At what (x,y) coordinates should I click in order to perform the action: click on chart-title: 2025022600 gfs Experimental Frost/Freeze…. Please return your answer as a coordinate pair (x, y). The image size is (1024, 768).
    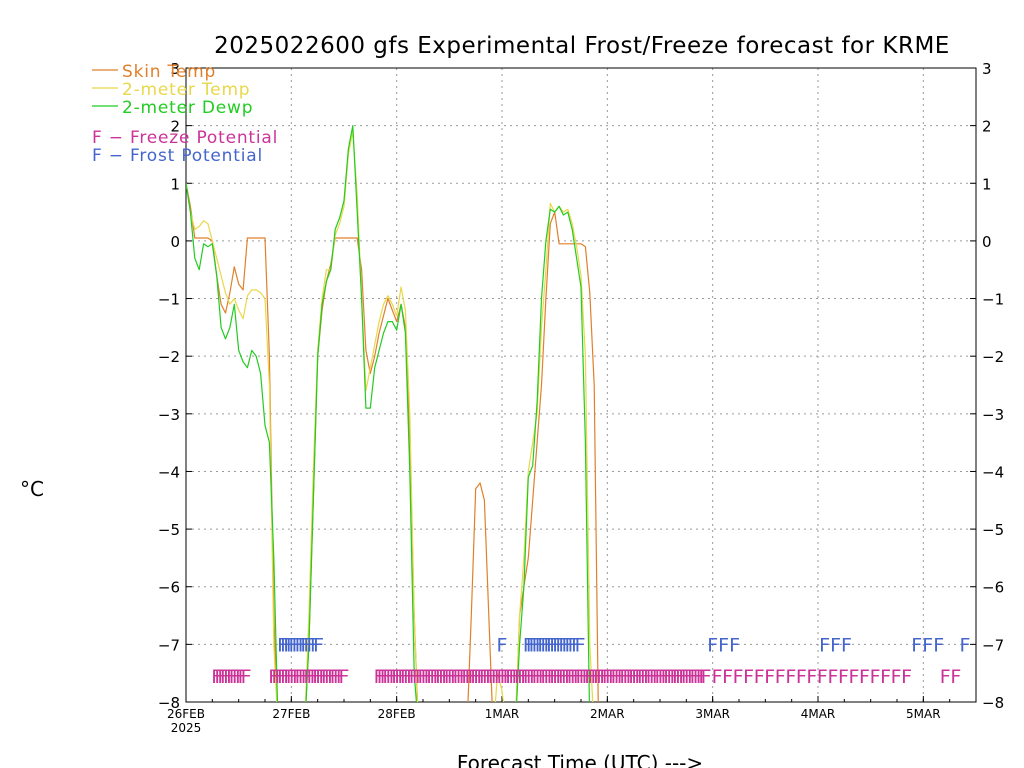
    Looking at the image, I should click on (582, 46).